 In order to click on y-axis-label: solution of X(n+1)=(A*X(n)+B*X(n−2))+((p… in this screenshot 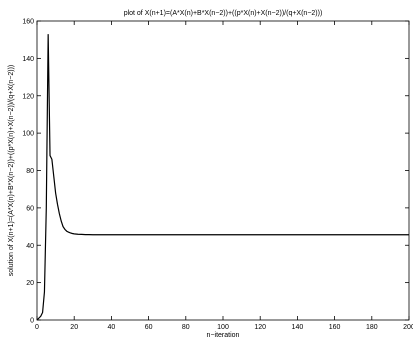, I will do `click(11, 170)`.